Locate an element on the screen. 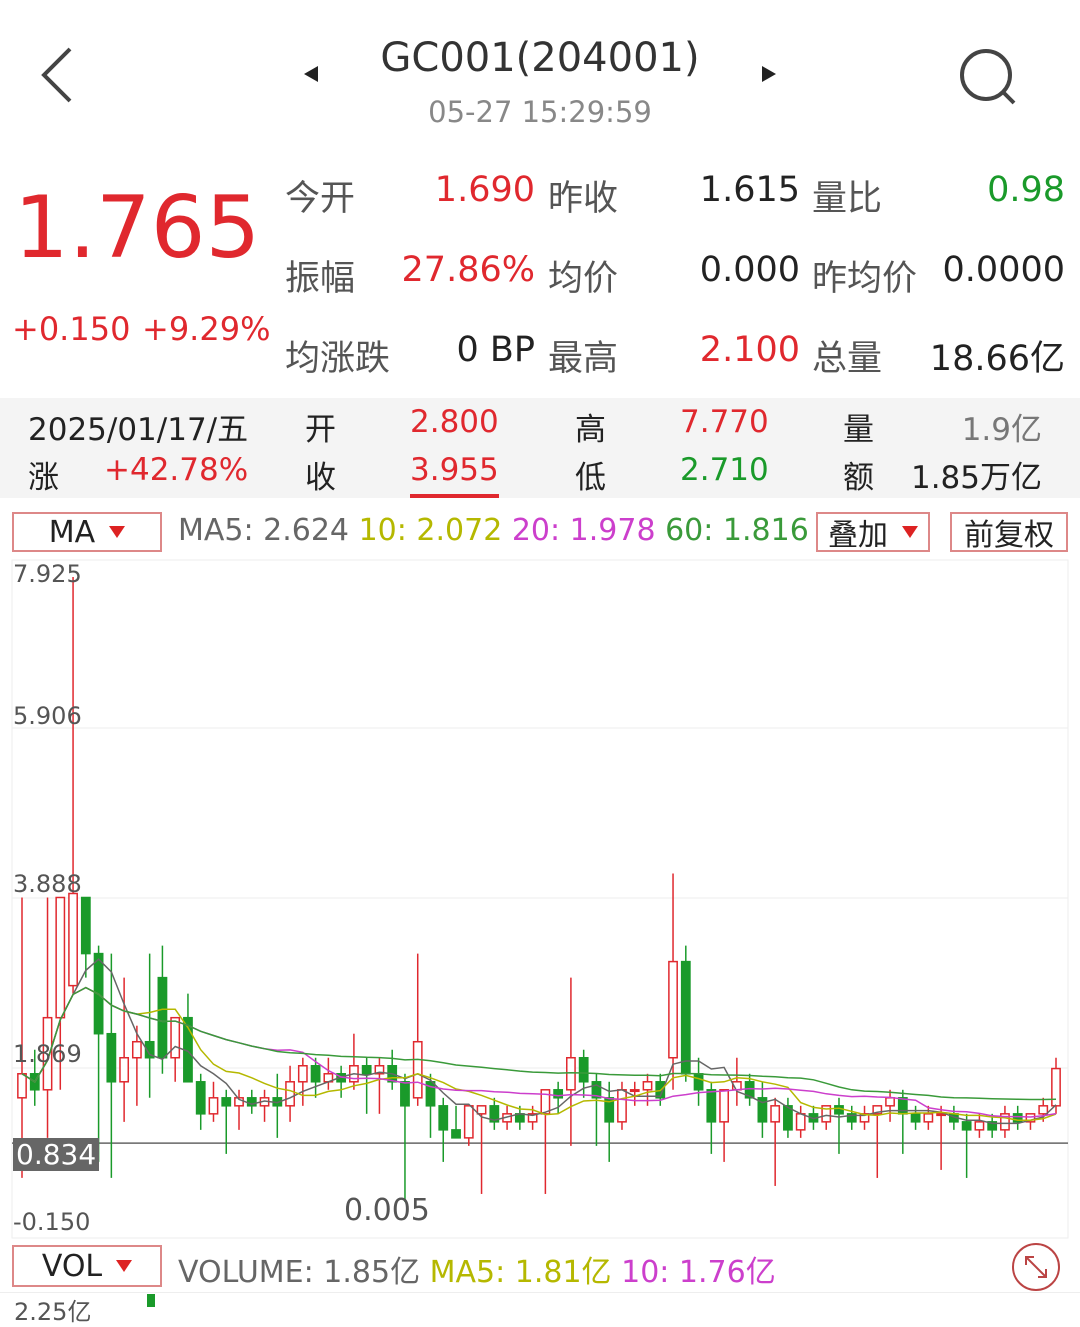 The width and height of the screenshot is (1080, 1327). y-tick-label: 1.869 is located at coordinates (47, 1054).